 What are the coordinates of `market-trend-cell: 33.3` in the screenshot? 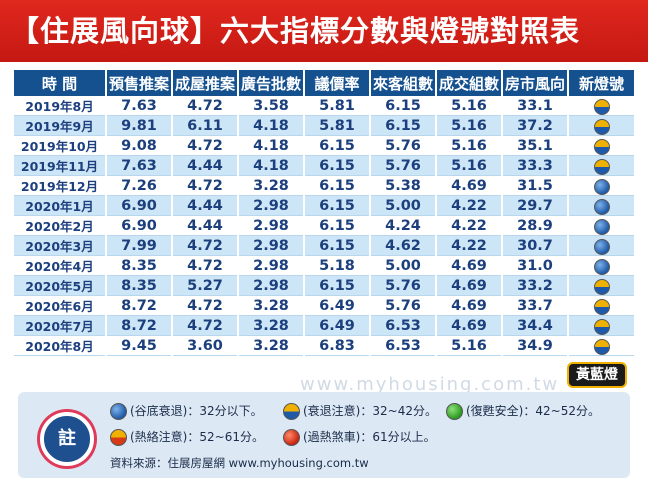 It's located at (535, 165).